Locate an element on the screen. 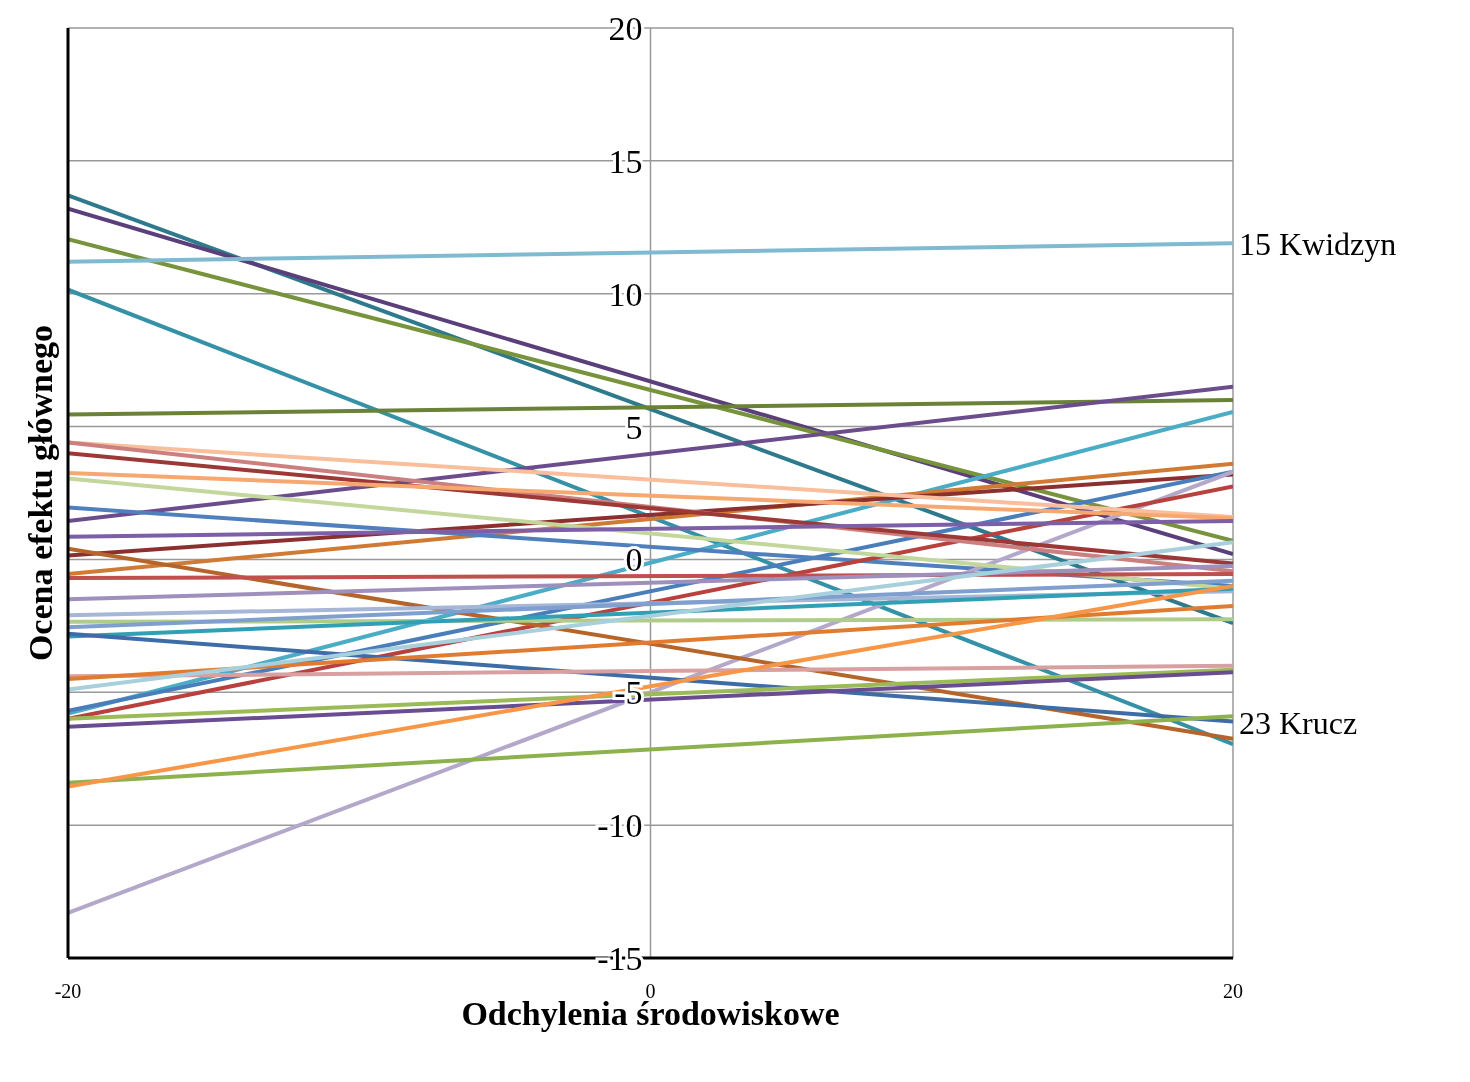 The image size is (1470, 1082). series-label: 15 Kwidzyn is located at coordinates (1318, 244).